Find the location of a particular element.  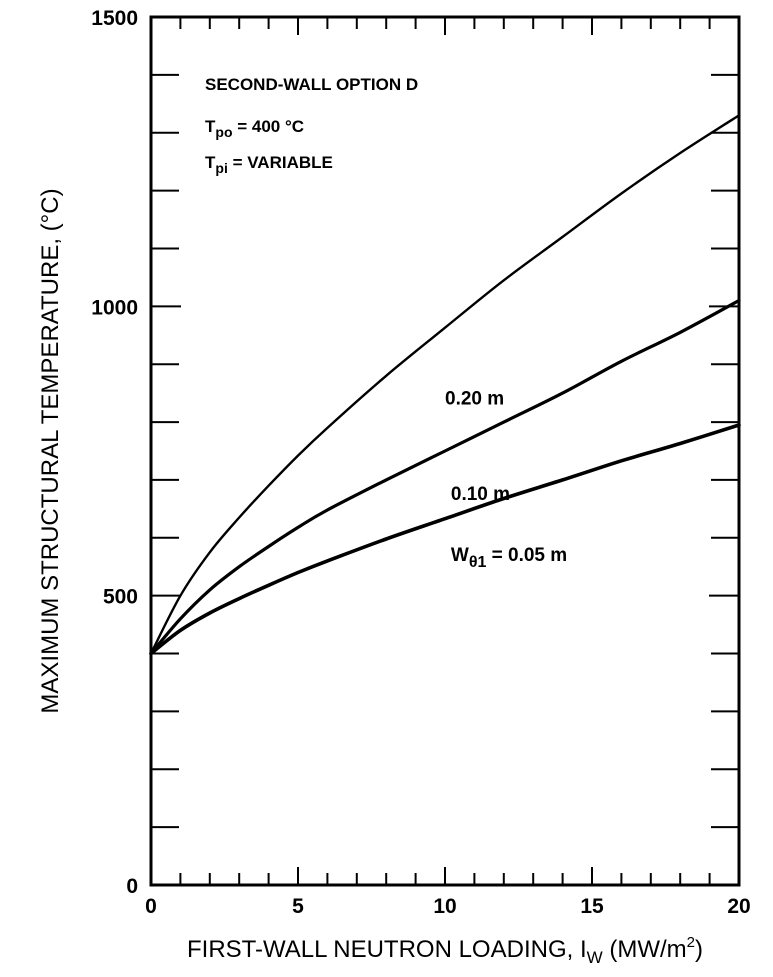

x-axis-title-sup: 2 is located at coordinates (691, 942).